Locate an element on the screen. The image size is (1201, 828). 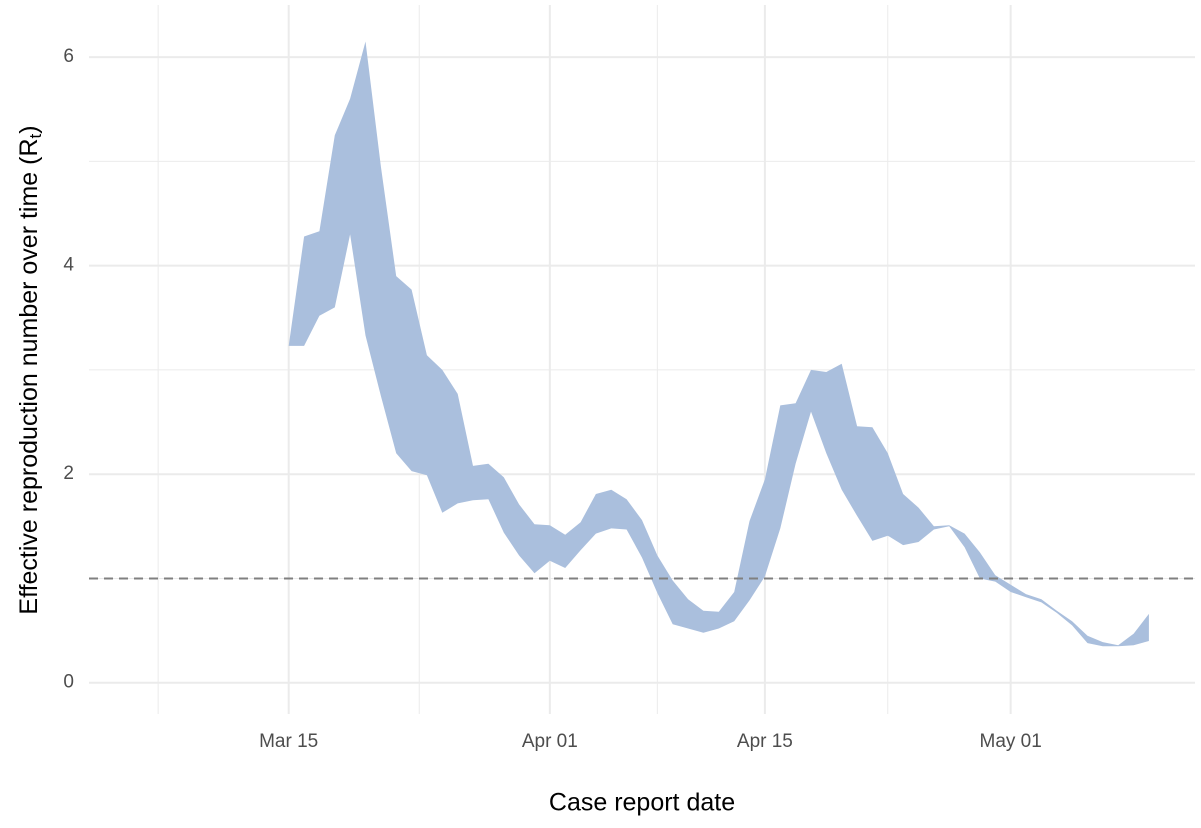
y-axis-title-suffix: ) is located at coordinates (29, 129).